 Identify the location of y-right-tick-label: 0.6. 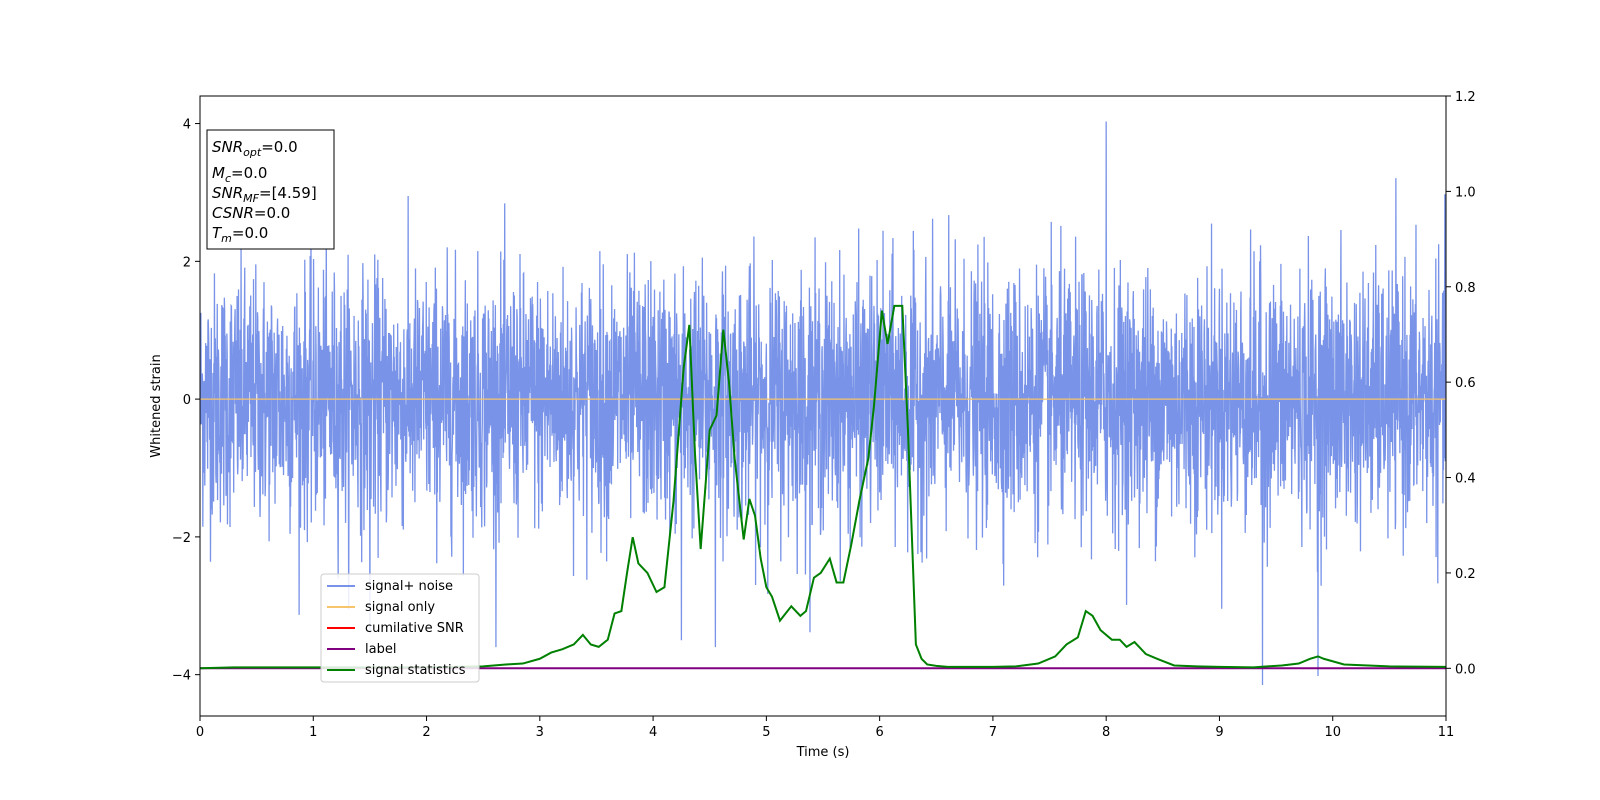
(1465, 383).